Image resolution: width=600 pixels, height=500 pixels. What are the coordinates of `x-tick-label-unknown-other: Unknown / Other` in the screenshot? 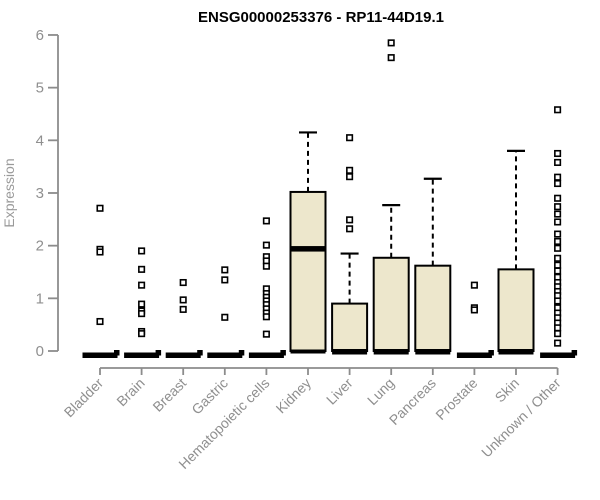 It's located at (521, 418).